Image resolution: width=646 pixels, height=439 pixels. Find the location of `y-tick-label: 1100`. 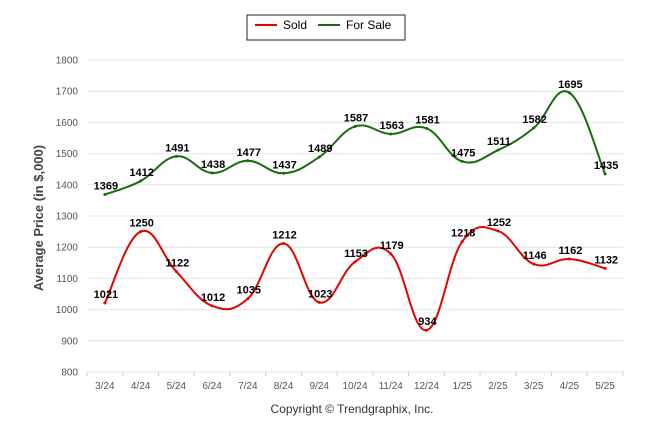

y-tick-label: 1100 is located at coordinates (67, 279).